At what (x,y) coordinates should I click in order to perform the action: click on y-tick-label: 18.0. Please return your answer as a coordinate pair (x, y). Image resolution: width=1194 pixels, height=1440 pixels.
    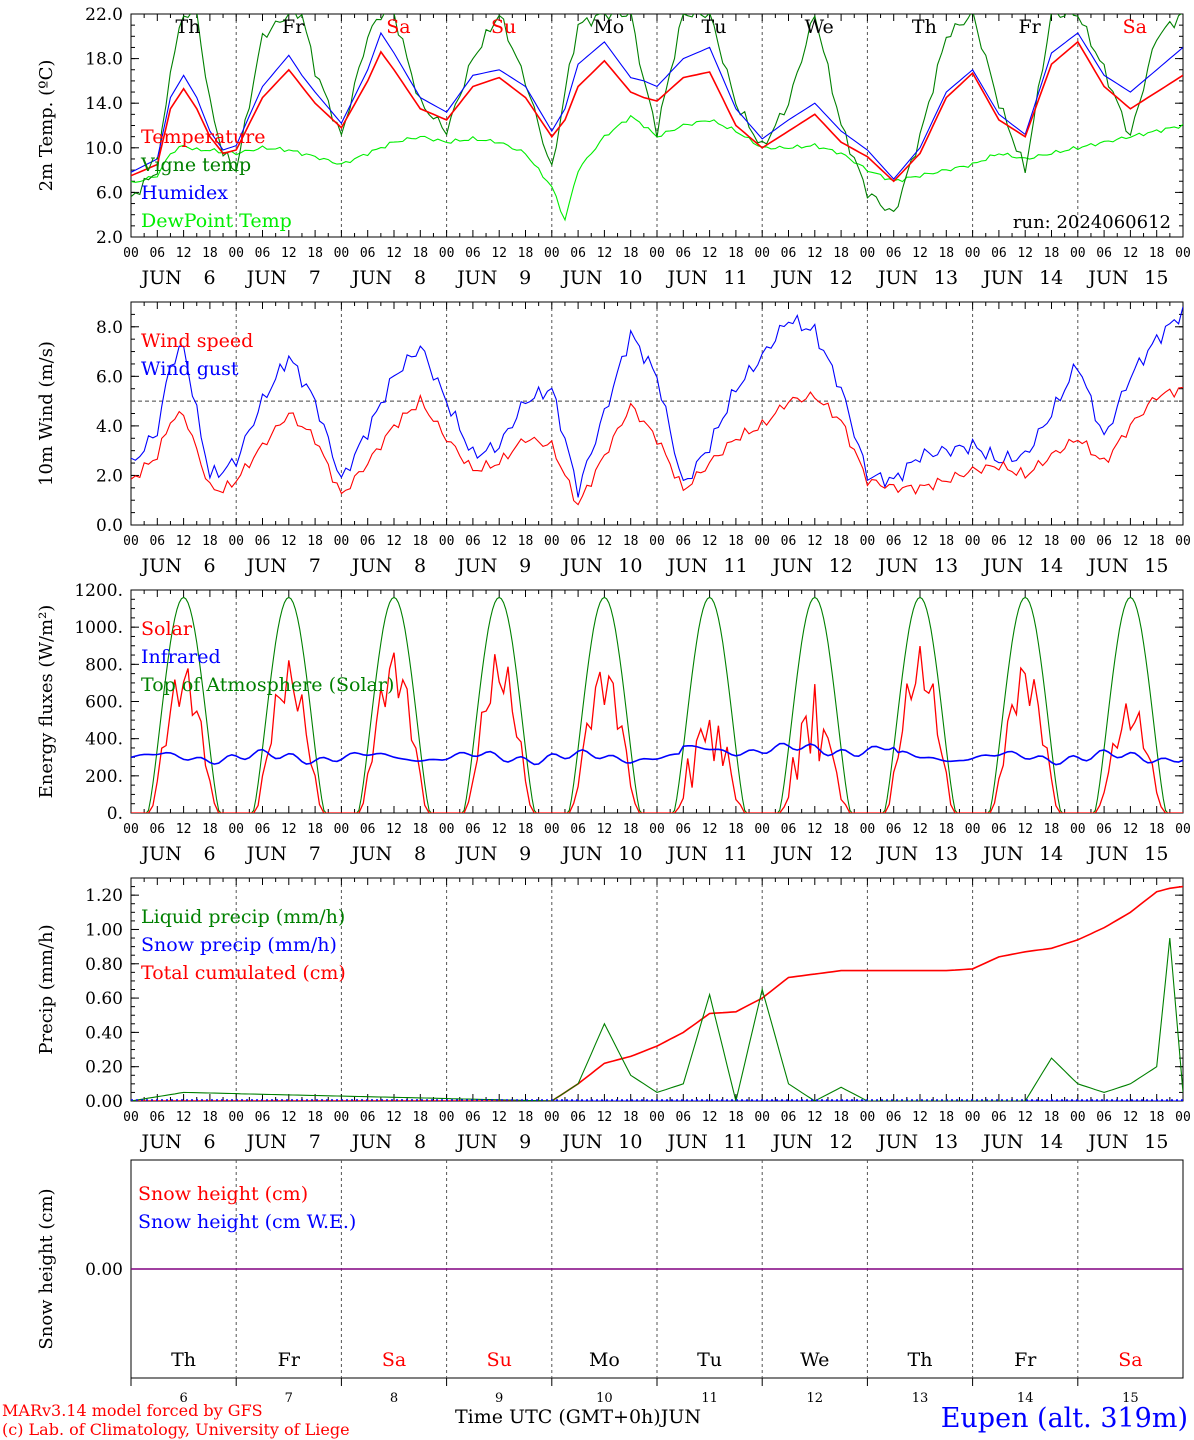
    Looking at the image, I should click on (104, 60).